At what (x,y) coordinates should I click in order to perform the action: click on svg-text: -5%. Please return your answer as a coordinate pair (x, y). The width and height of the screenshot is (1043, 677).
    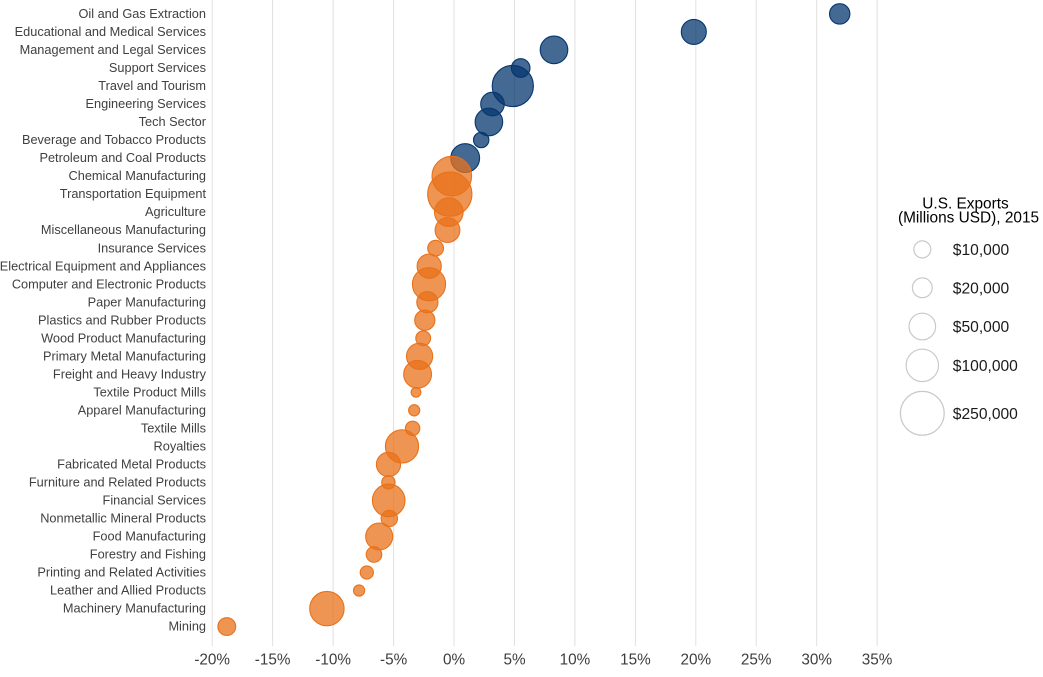
    Looking at the image, I should click on (394, 660).